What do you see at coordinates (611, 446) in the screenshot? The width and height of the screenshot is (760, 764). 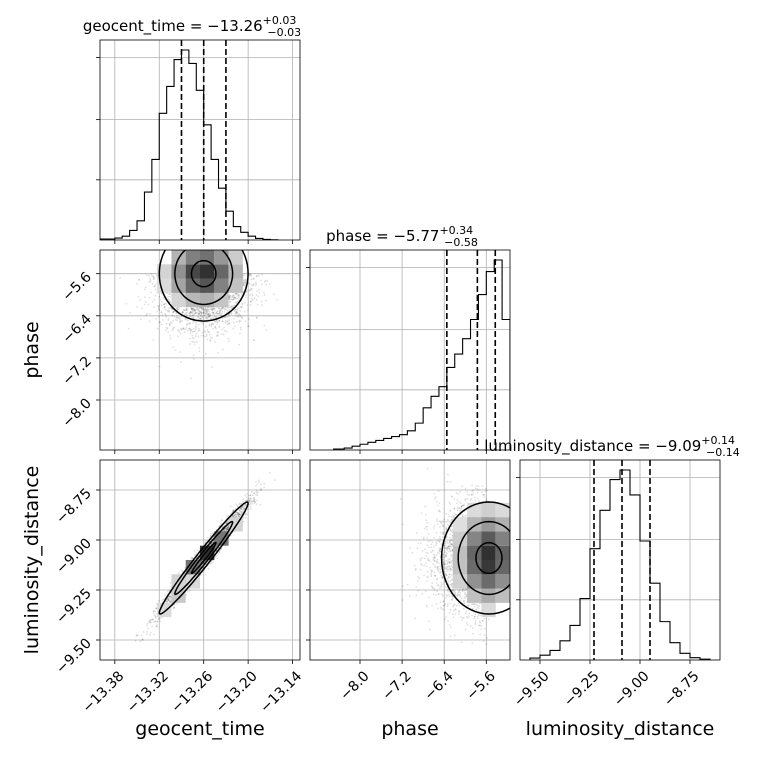 I see `panel-title-luminosity_distance: luminosity_distance = −9.09+0.14−0.14` at bounding box center [611, 446].